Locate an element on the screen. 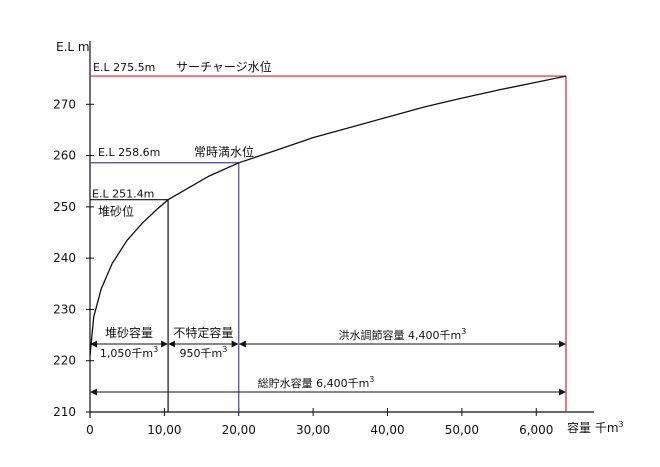 The height and width of the screenshot is (467, 660). y-tick-label: 260 is located at coordinates (64, 156).